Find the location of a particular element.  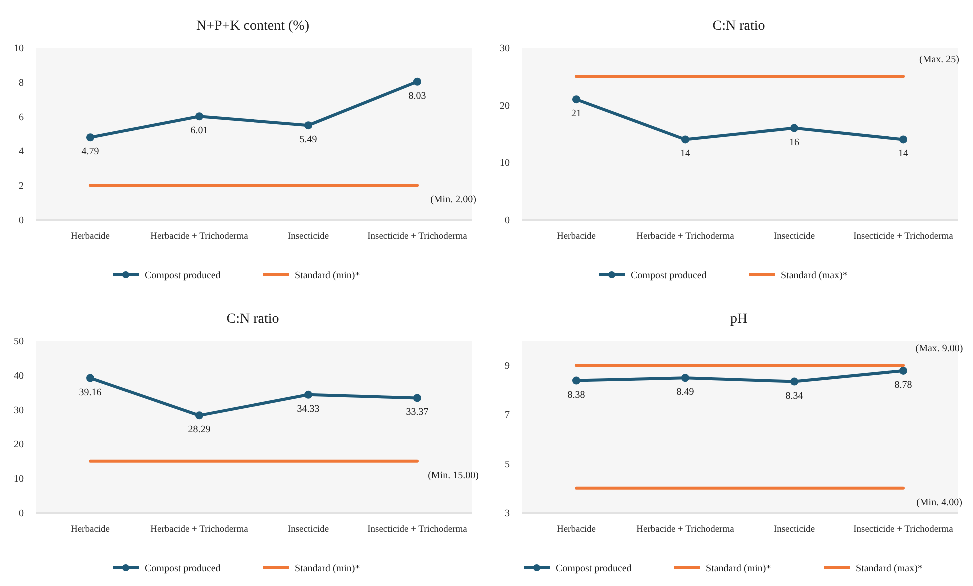

y-tick-label: 7 is located at coordinates (507, 416).